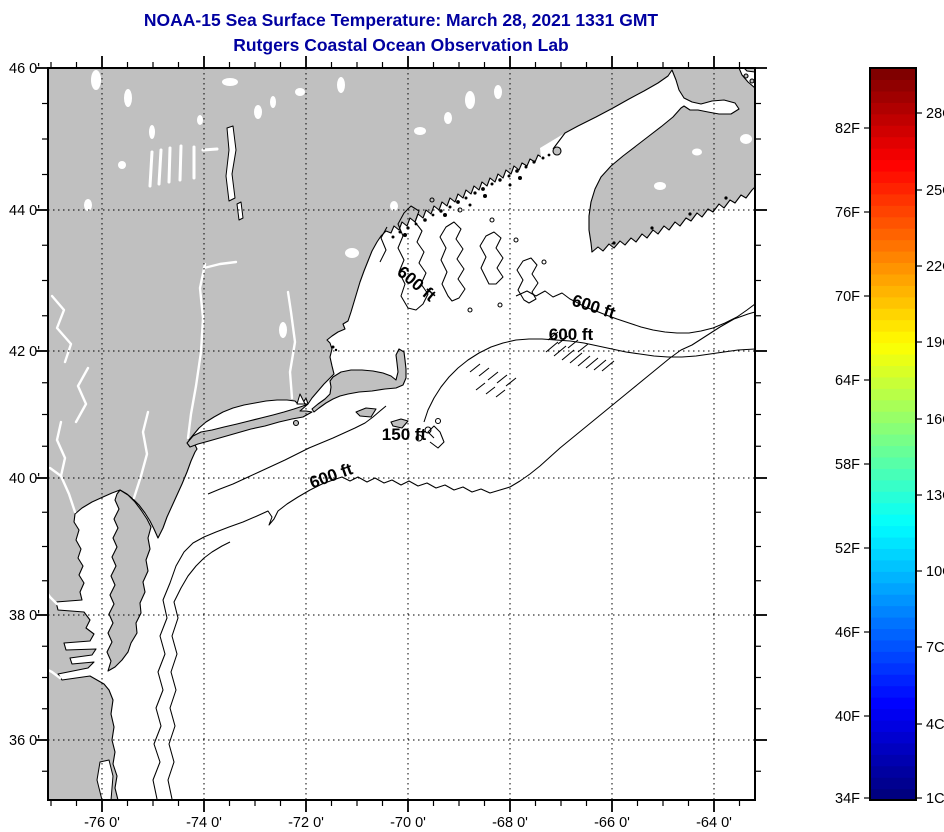  Describe the element at coordinates (510, 823) in the screenshot. I see `x-tick-label: -68 0'` at that location.